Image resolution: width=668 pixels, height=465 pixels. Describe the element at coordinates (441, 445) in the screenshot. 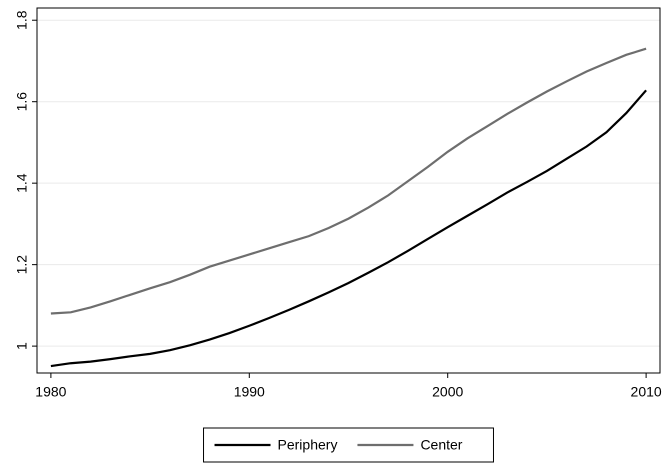

I see `legend-label: Center` at that location.